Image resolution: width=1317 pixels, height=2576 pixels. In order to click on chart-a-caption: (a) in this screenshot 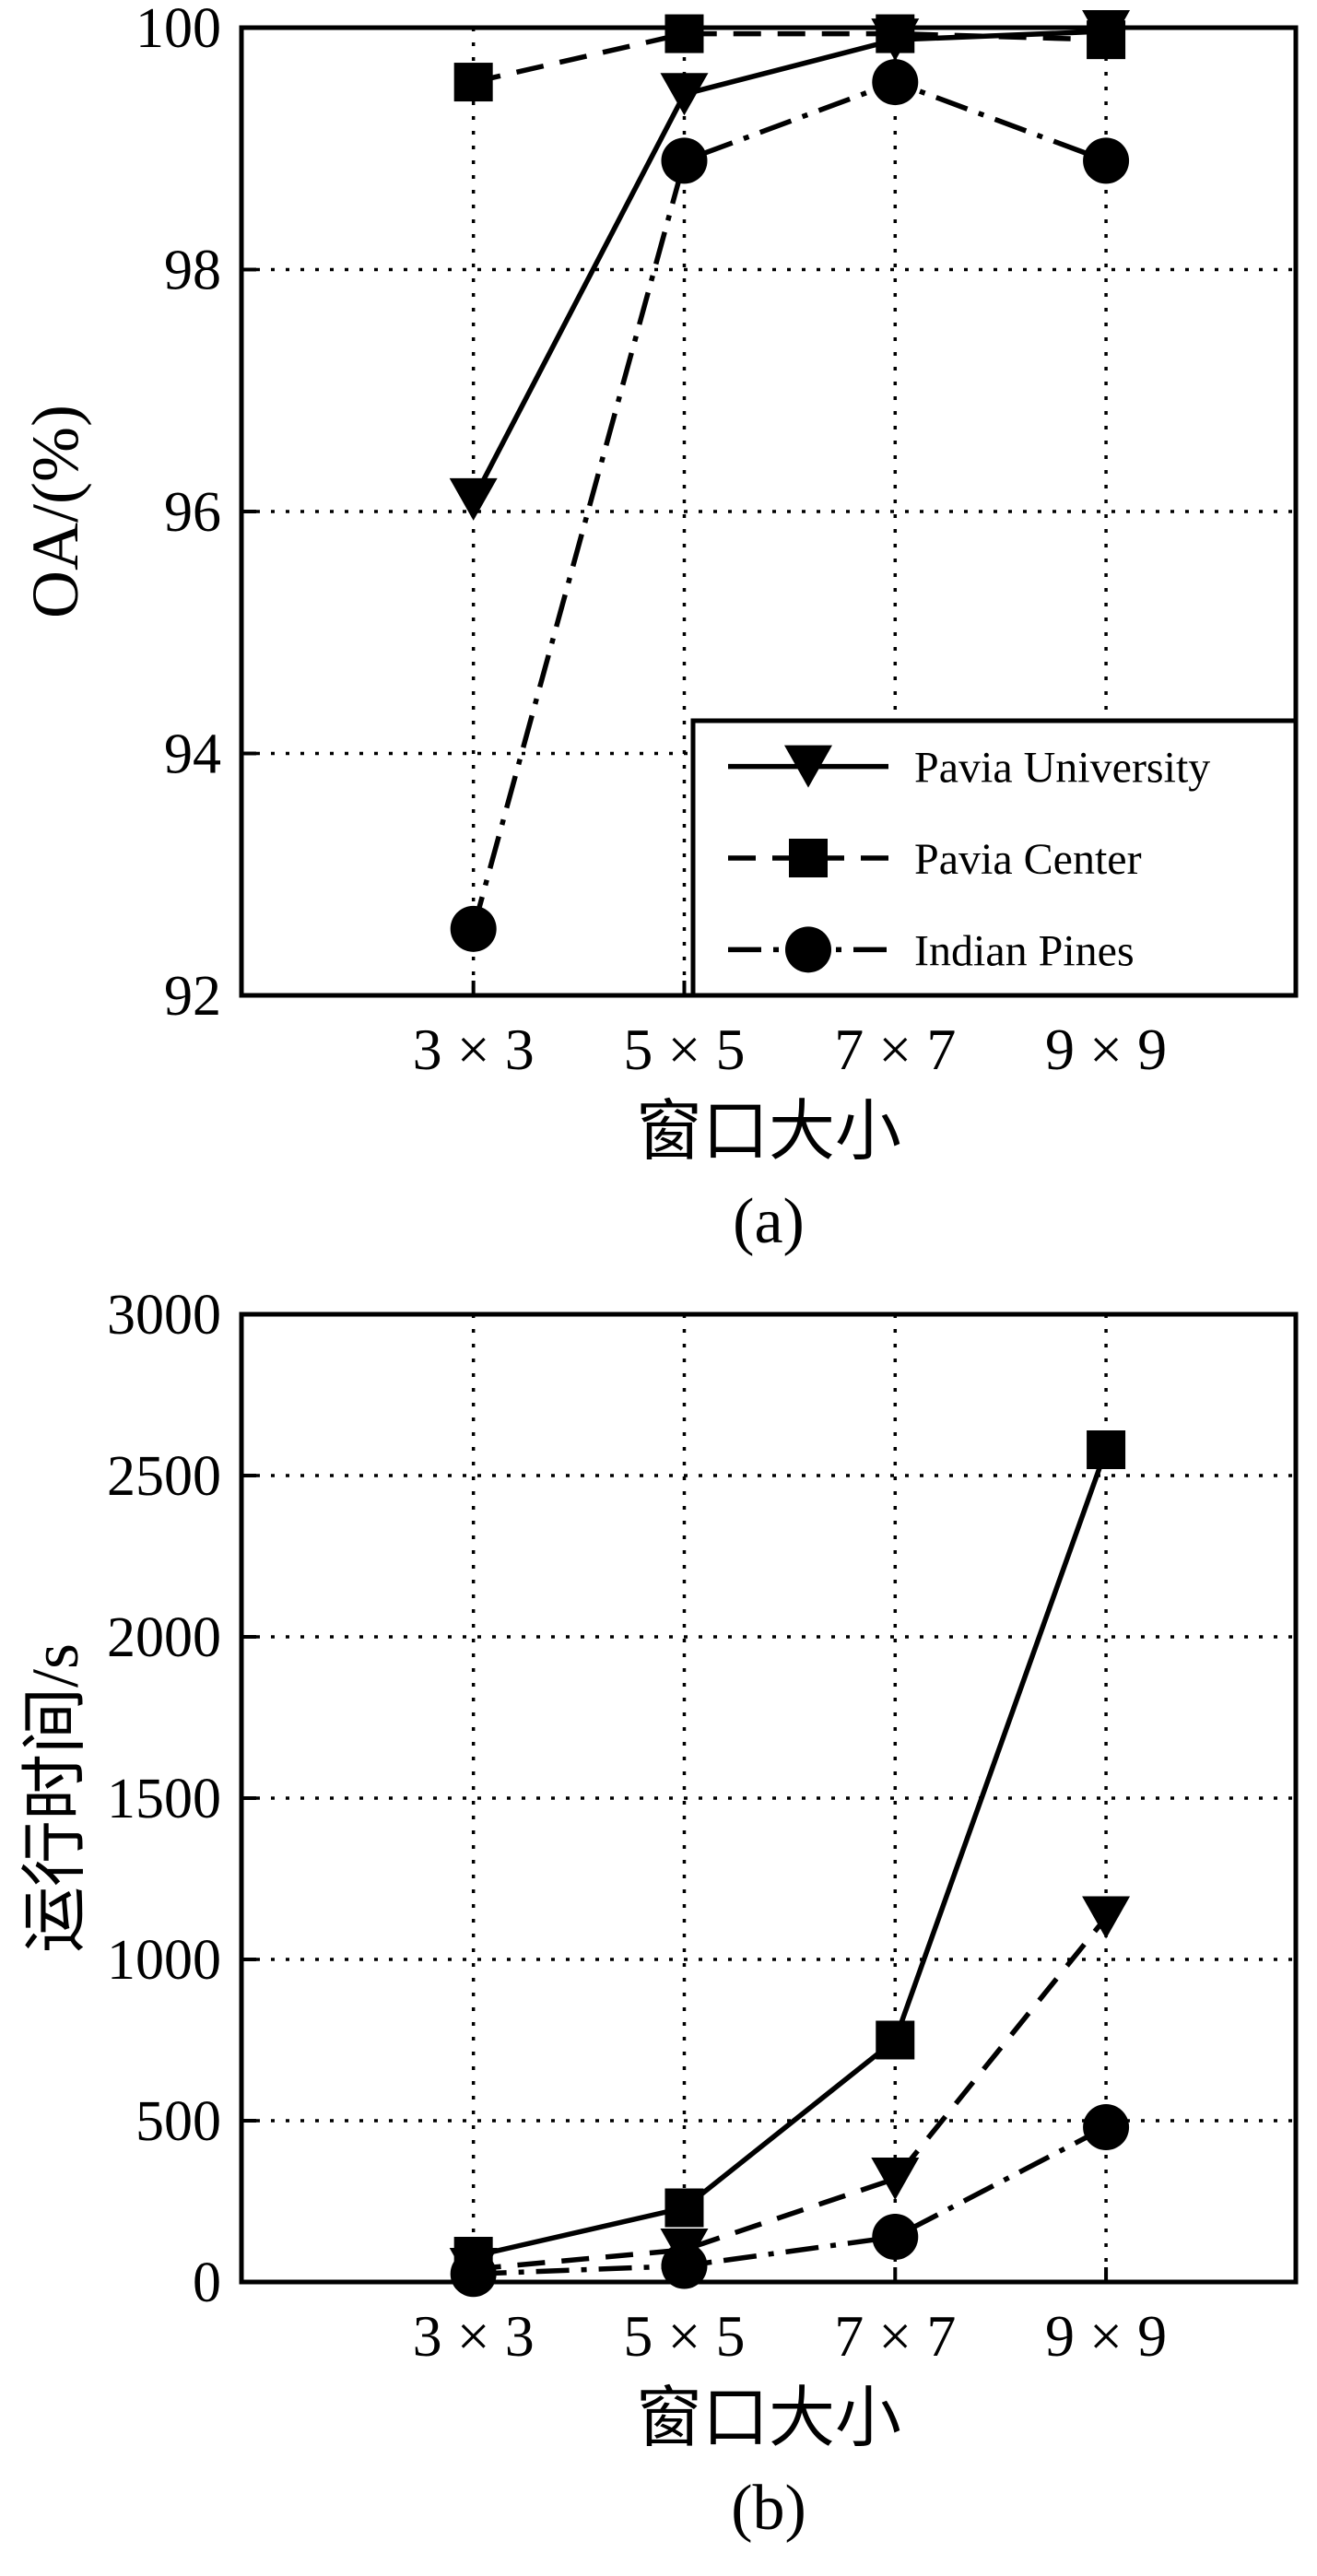, I will do `click(769, 1221)`.